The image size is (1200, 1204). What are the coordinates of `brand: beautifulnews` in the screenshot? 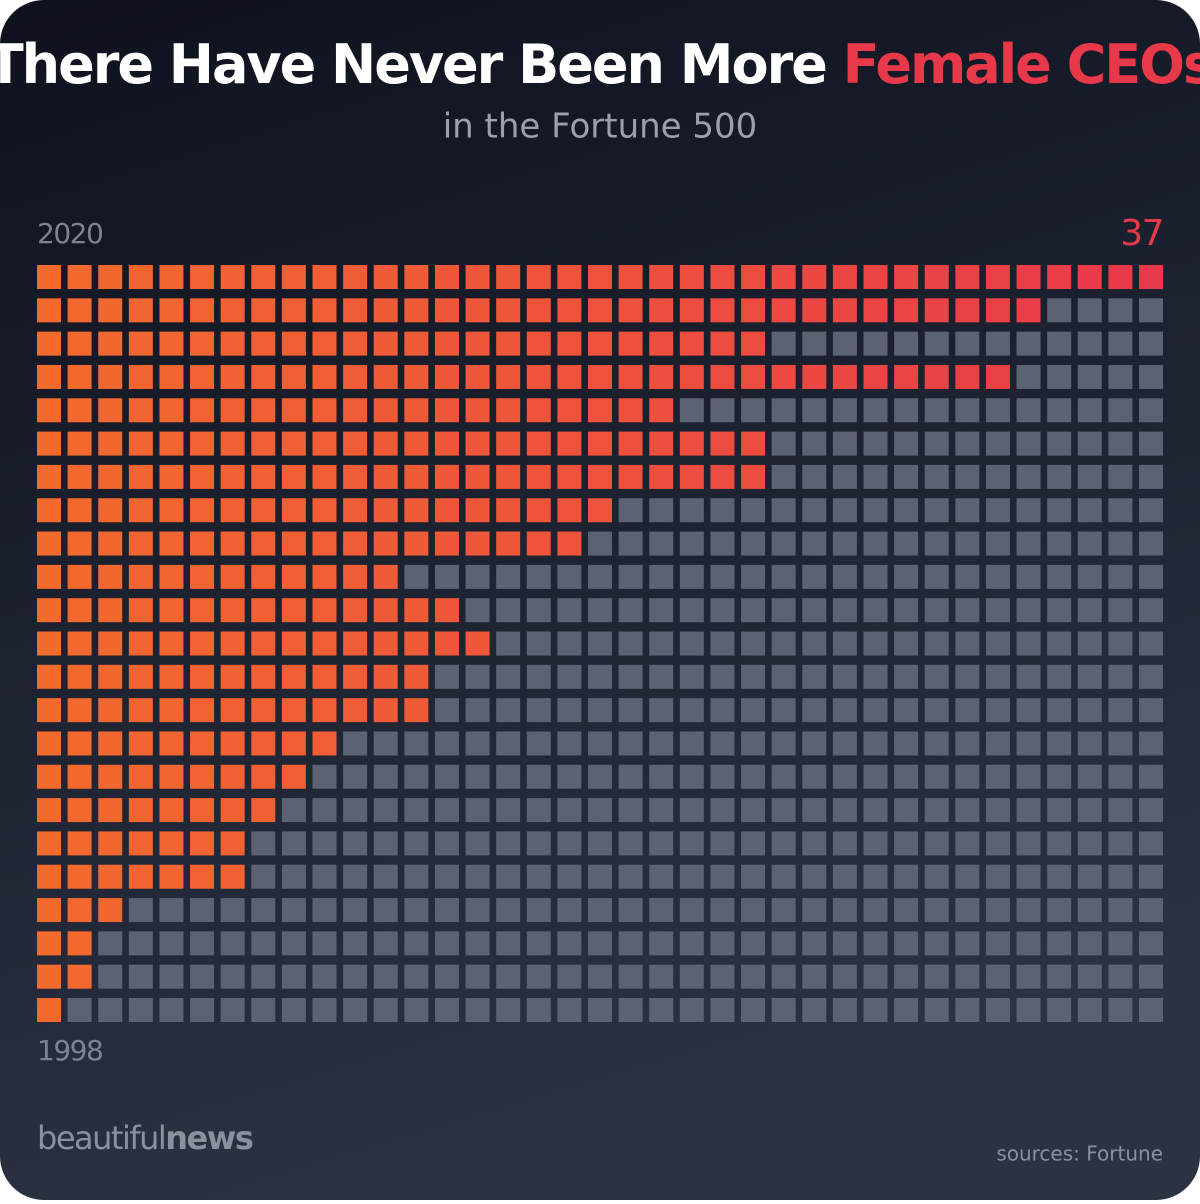 It's located at (145, 1138).